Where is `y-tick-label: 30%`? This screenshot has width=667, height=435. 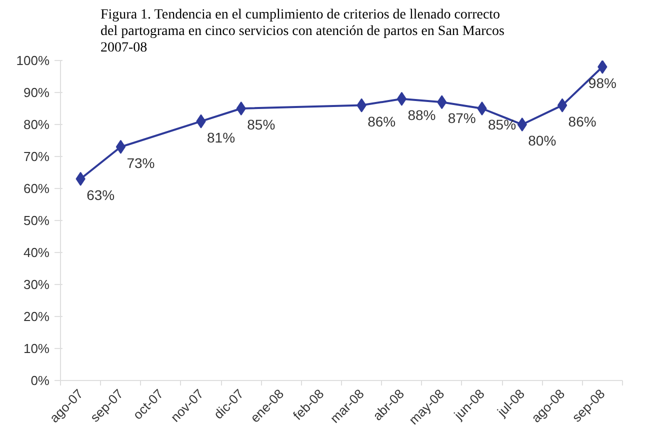 y-tick-label: 30% is located at coordinates (36, 284).